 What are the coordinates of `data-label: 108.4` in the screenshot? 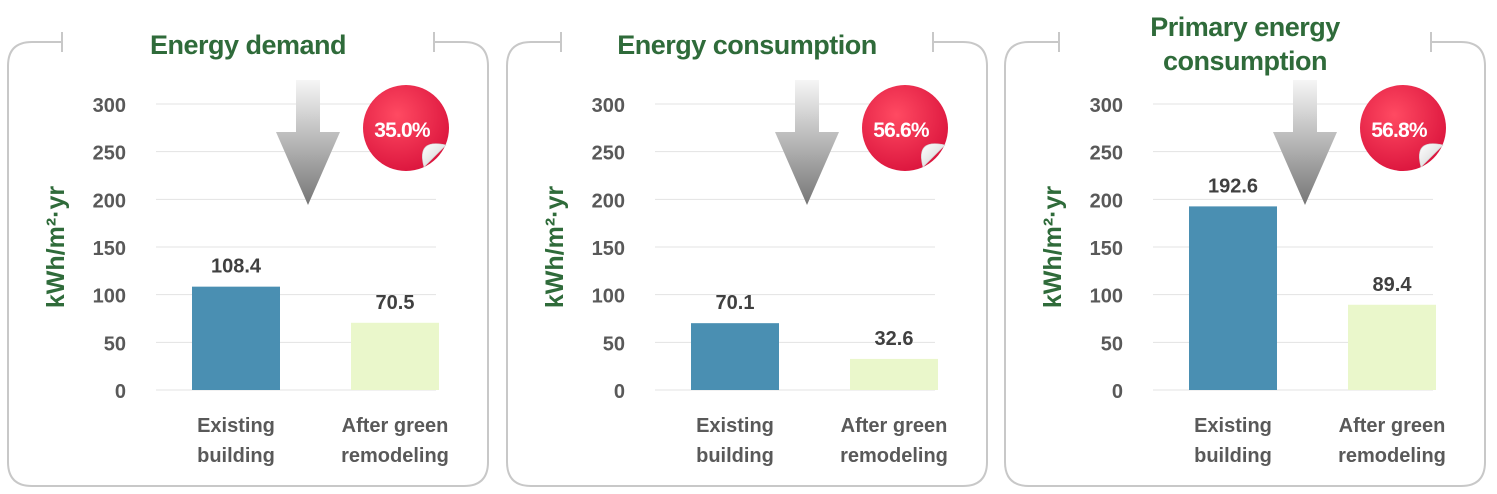 It's located at (236, 267).